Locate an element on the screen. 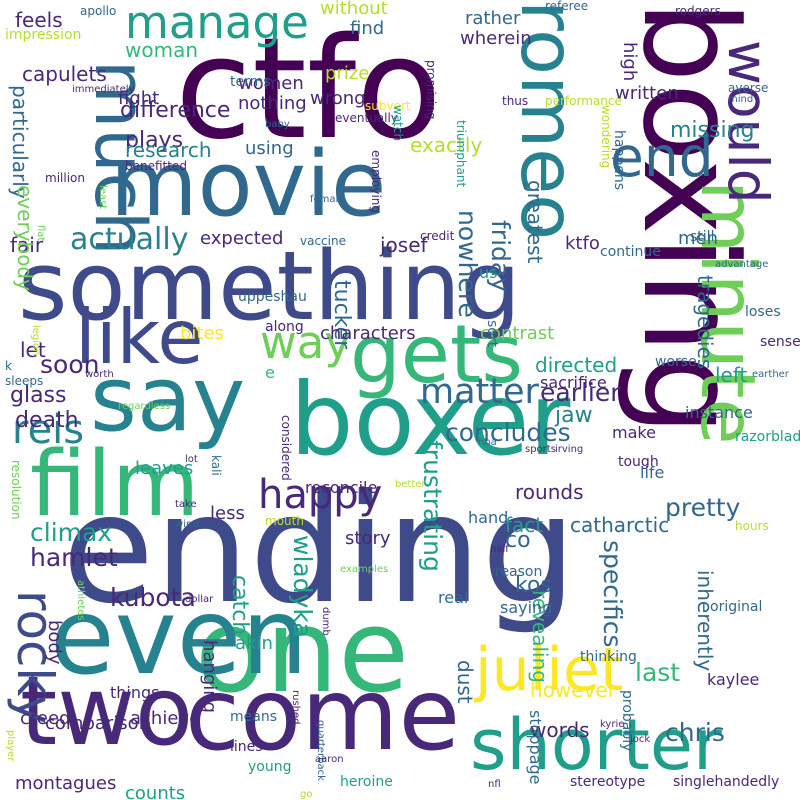  word-million: million is located at coordinates (65, 178).